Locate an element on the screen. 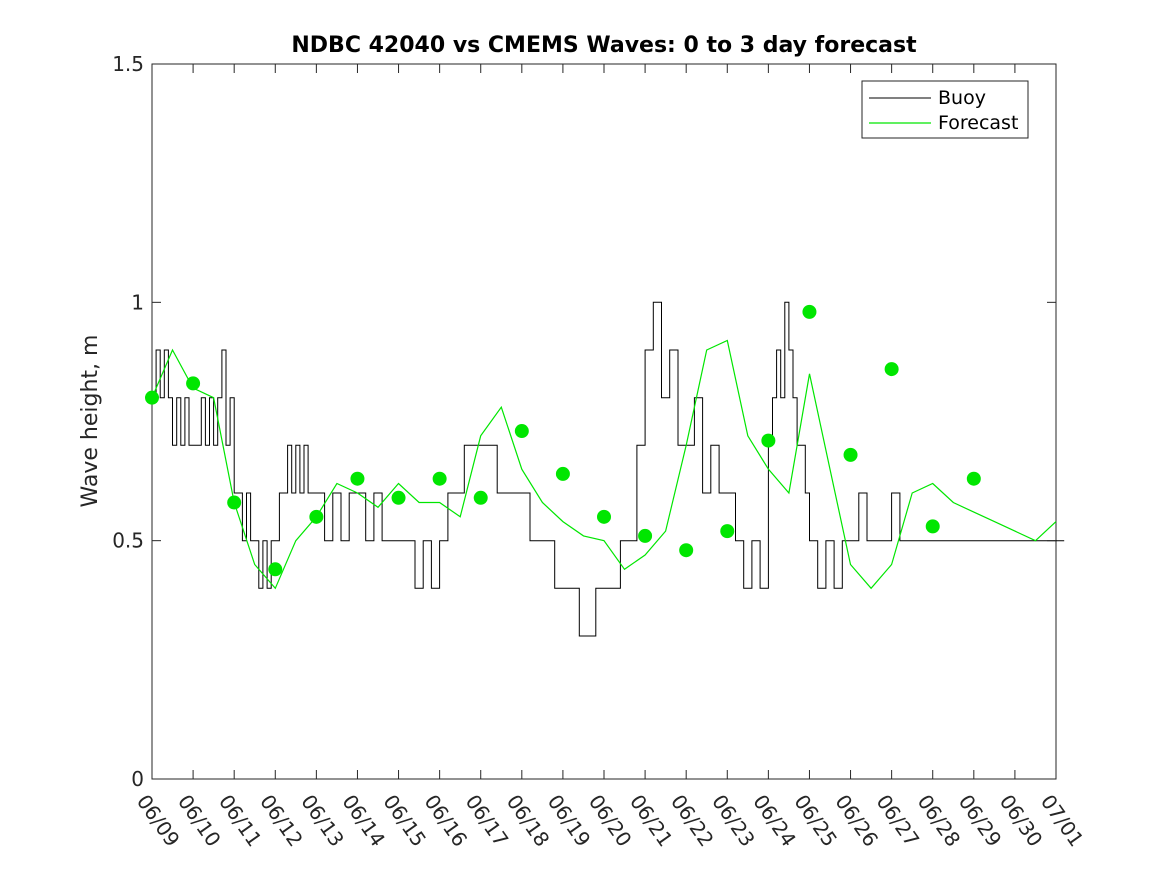 Image resolution: width=1167 pixels, height=875 pixels. y-tick-label: 1.5 is located at coordinates (128, 64).